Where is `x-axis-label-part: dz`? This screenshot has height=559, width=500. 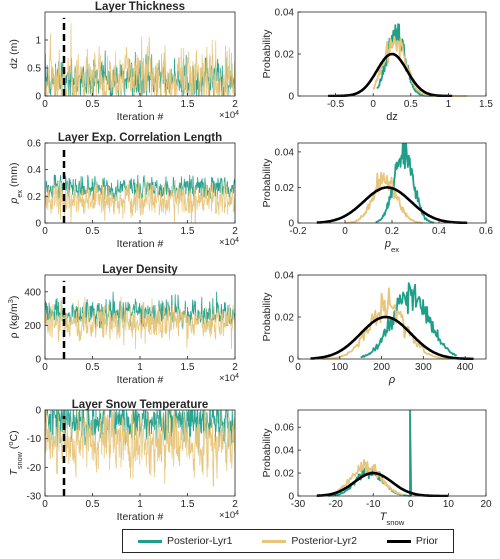 x-axis-label-part: dz is located at coordinates (392, 117).